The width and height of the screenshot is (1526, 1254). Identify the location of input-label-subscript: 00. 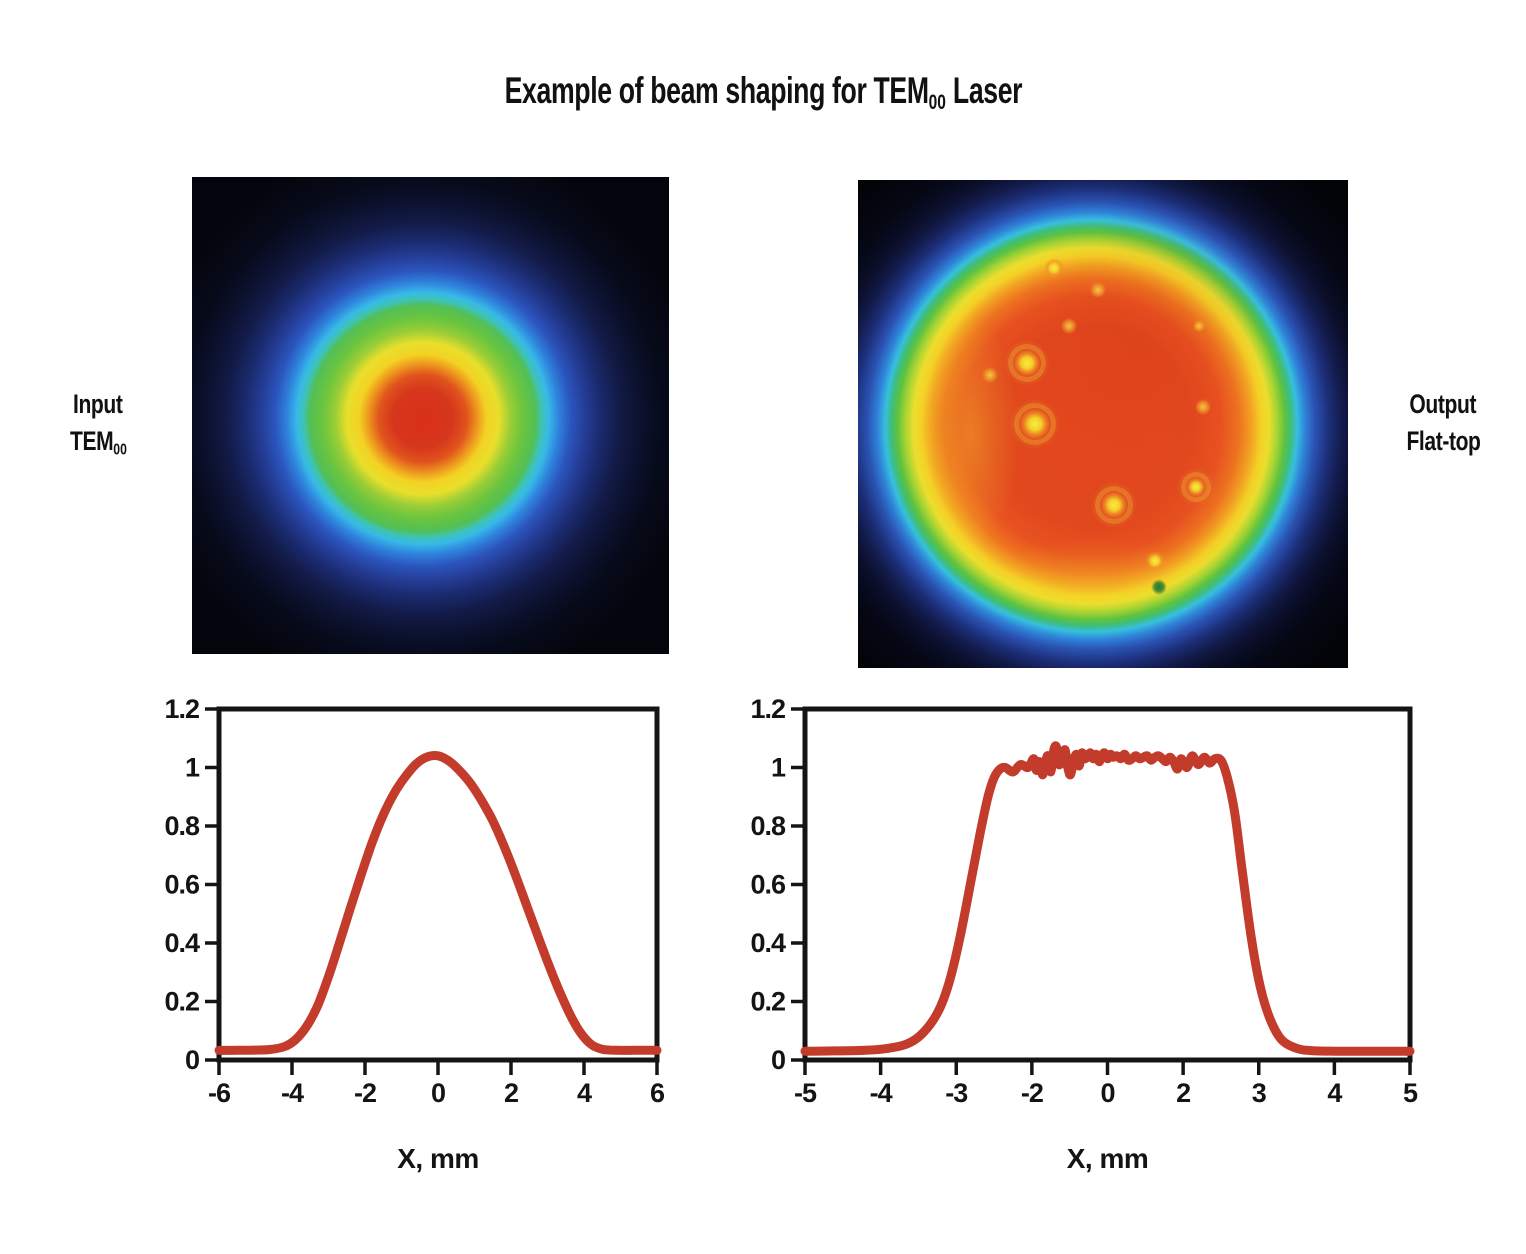
(119, 450).